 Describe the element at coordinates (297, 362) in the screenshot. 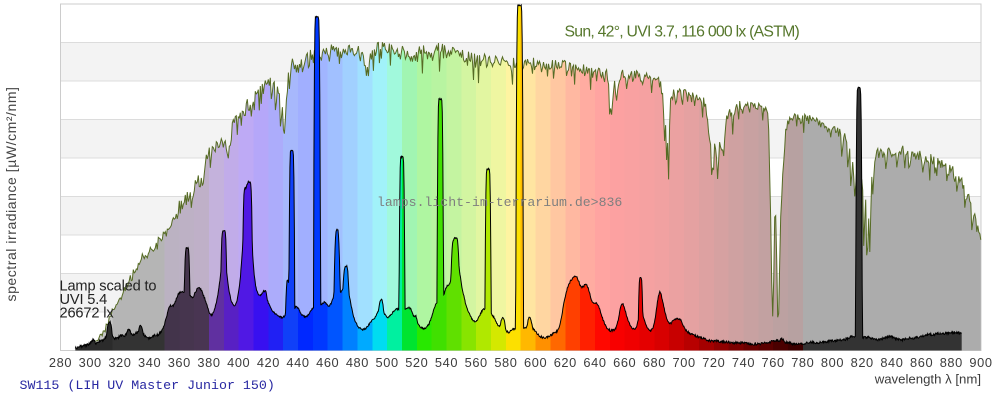

I see `svg-text: 440` at that location.